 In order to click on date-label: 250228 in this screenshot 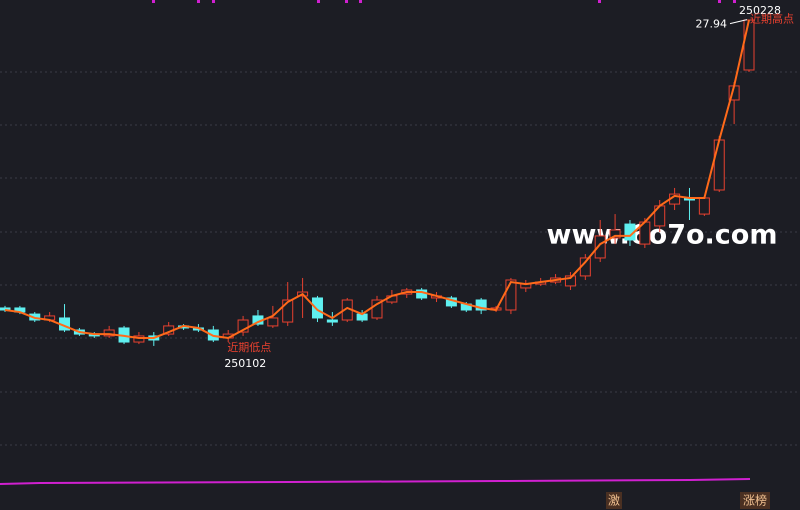, I will do `click(760, 10)`.